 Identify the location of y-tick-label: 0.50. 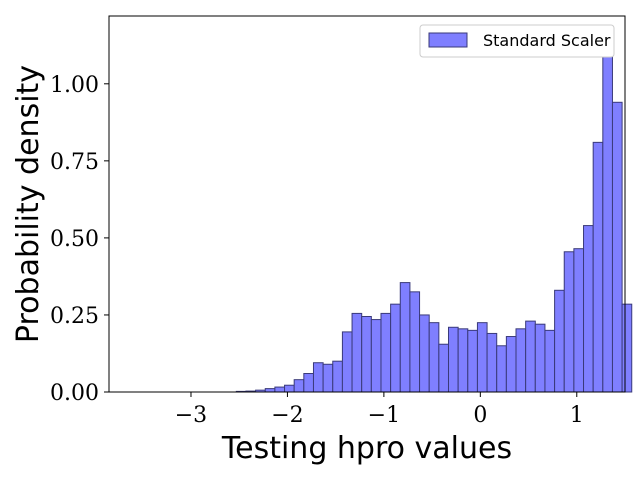
(74, 239).